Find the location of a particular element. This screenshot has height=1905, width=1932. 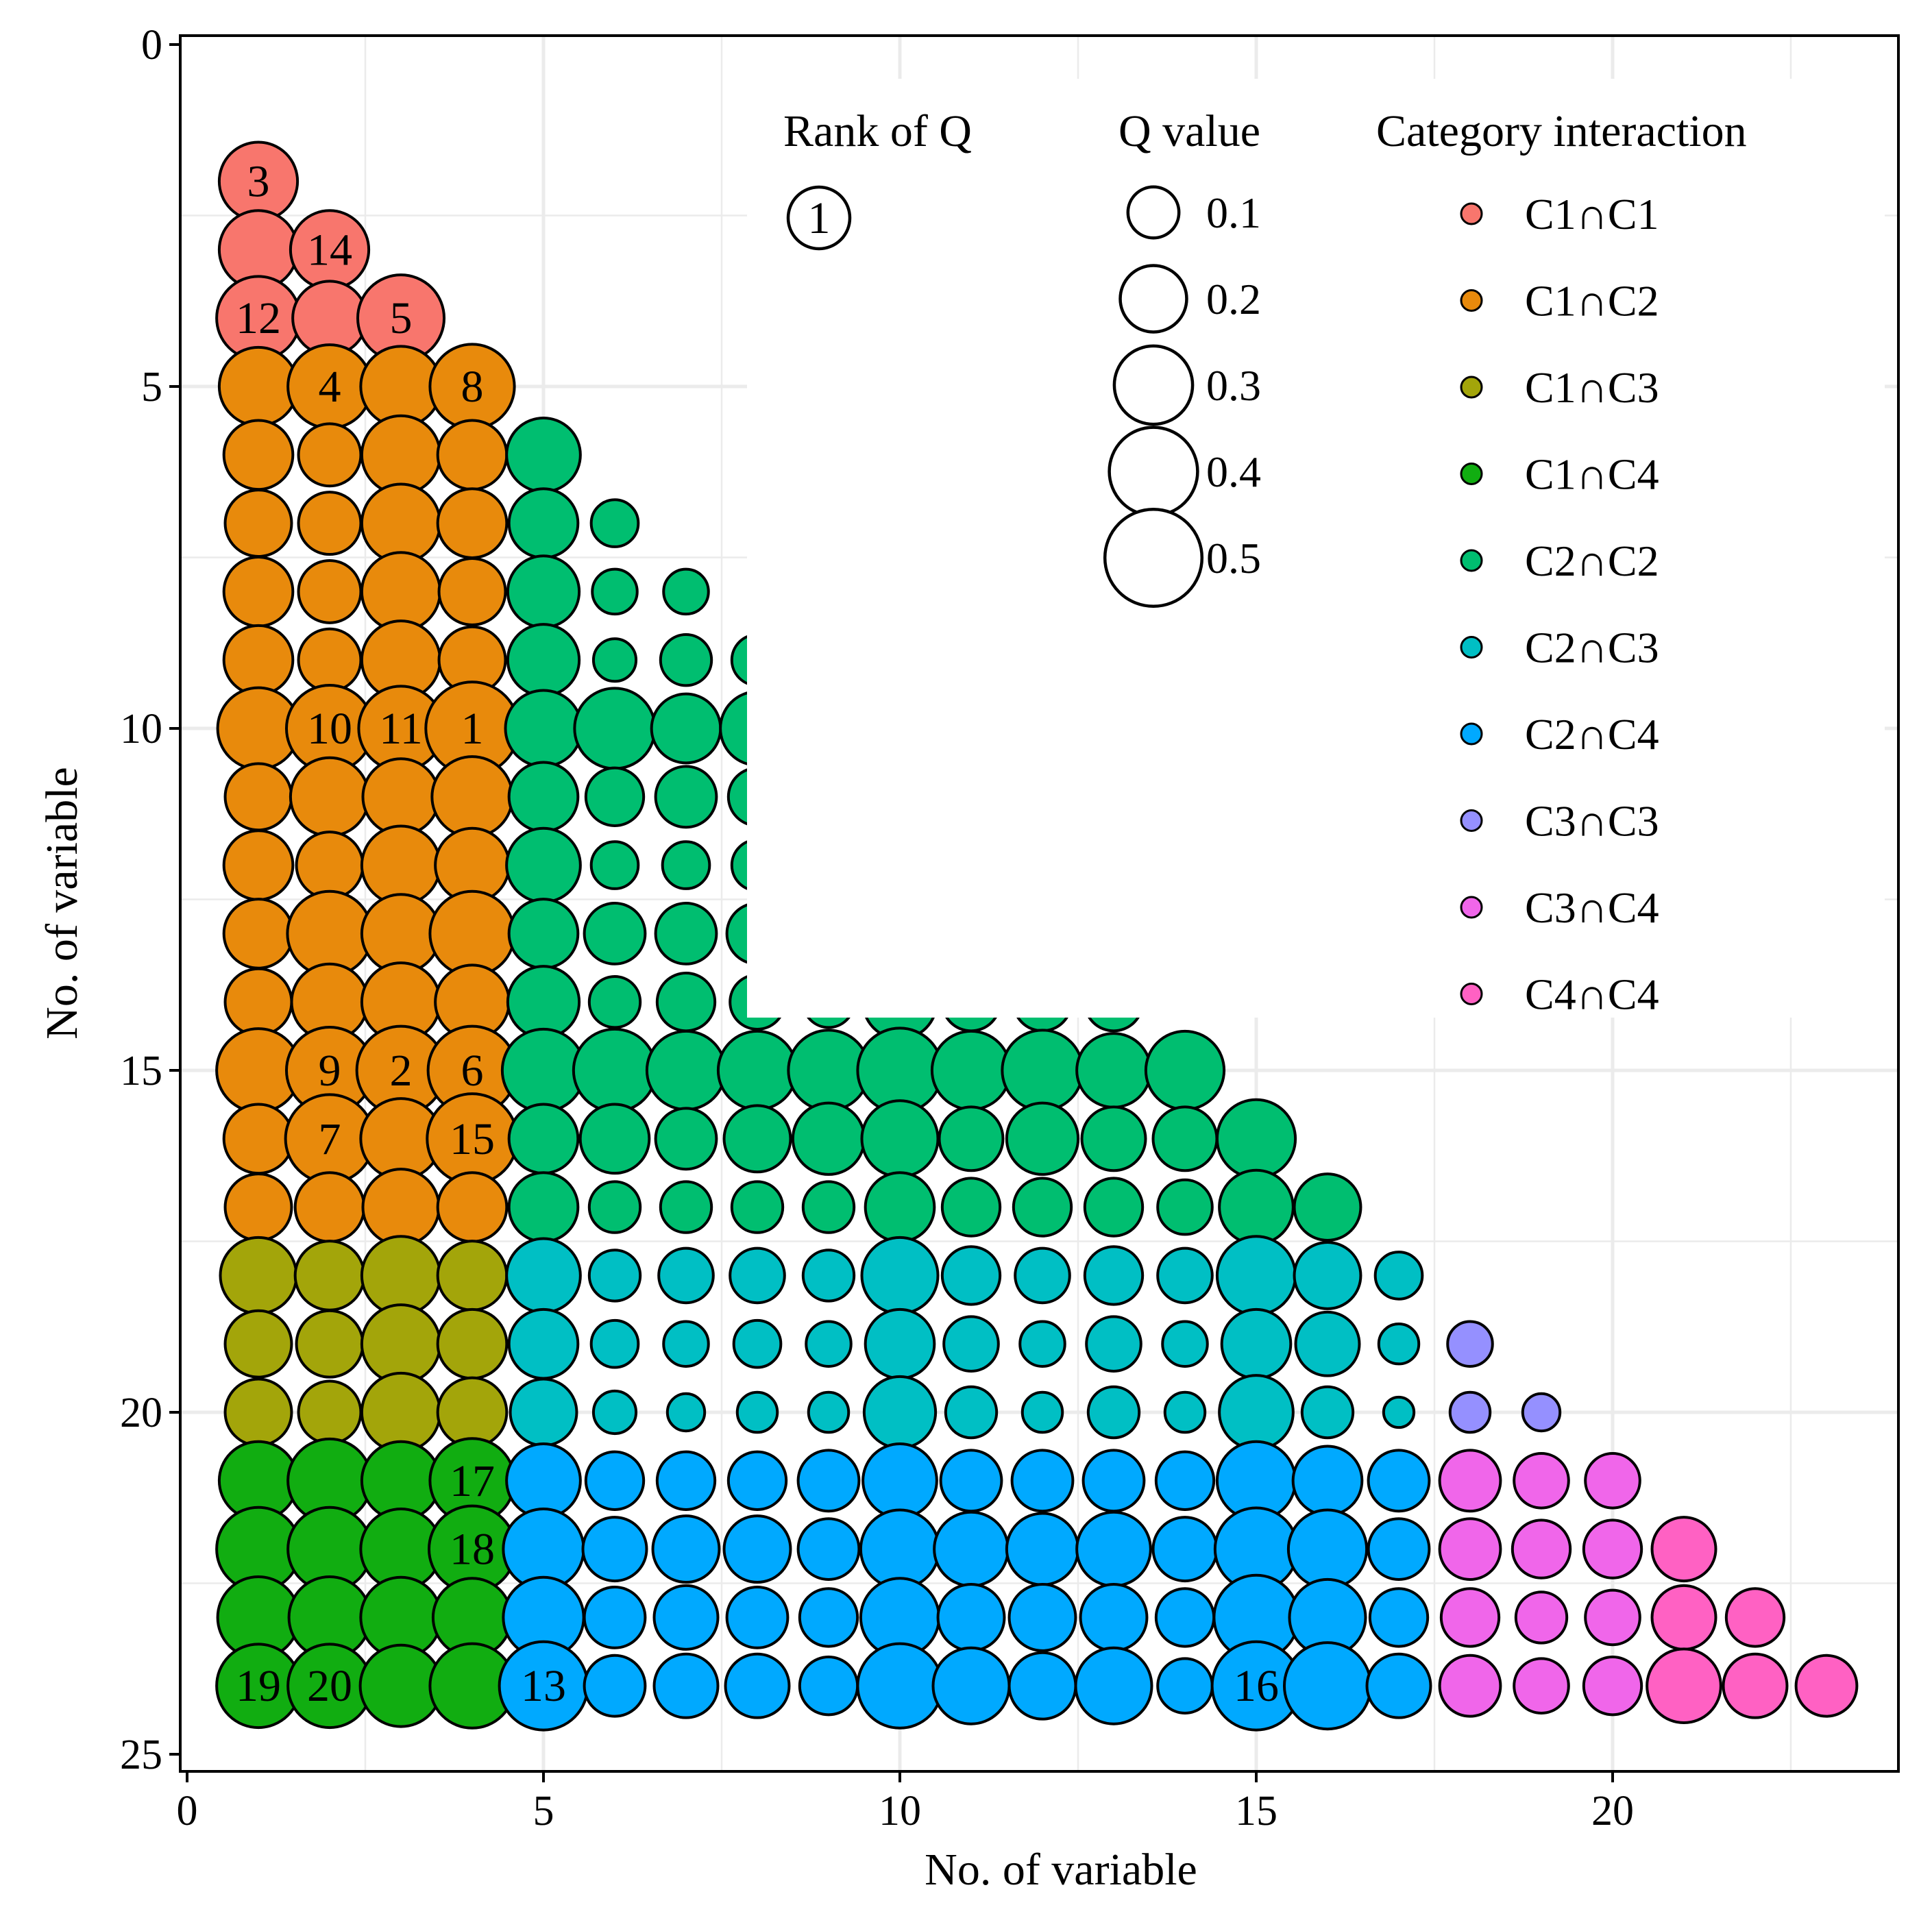

rank-label: 2 is located at coordinates (402, 1071).